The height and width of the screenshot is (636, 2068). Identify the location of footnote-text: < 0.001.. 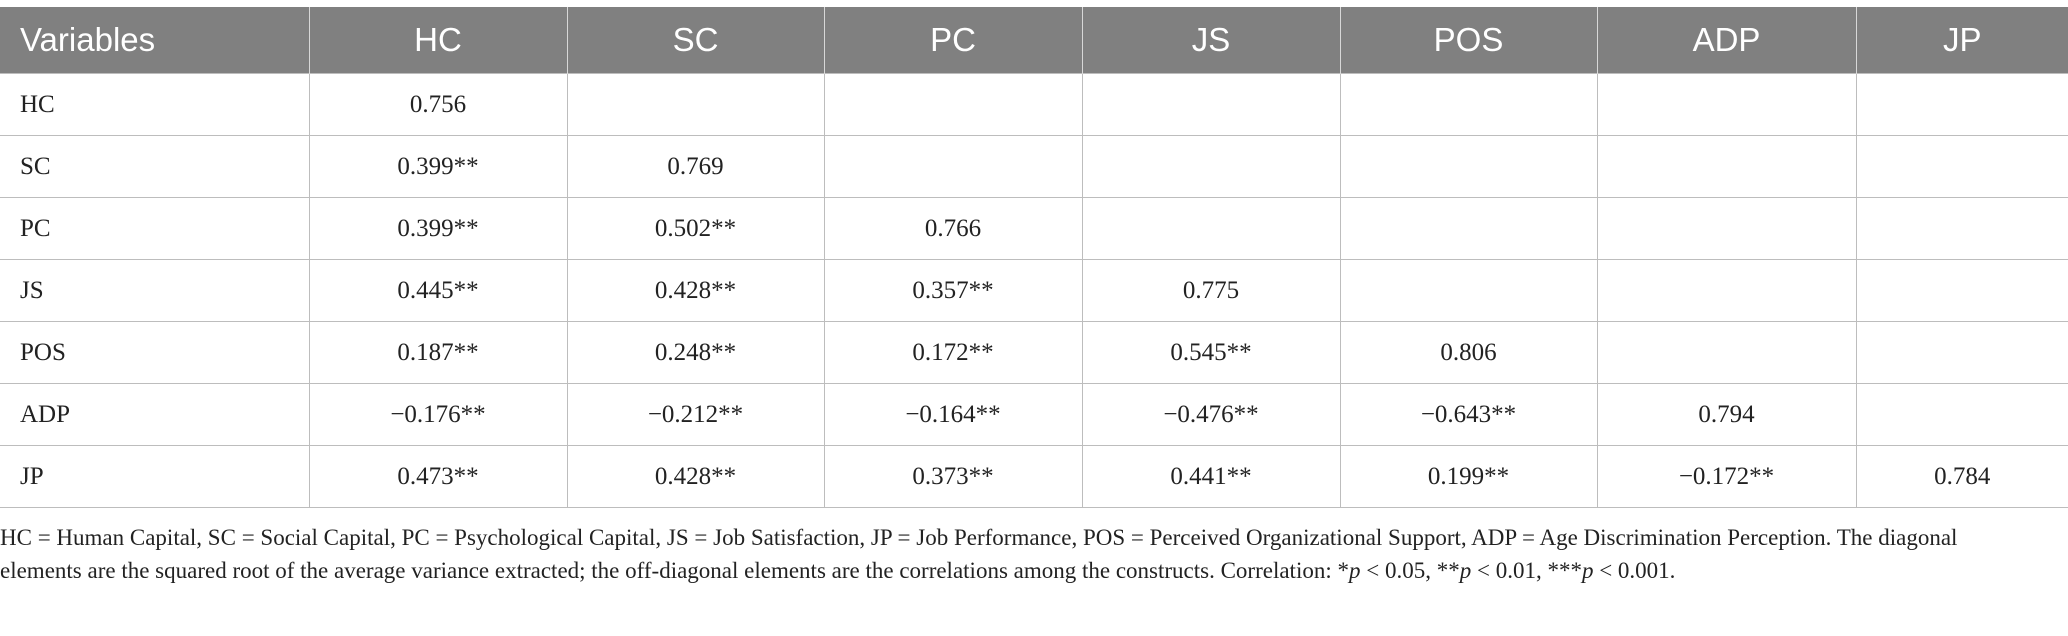
(1634, 570).